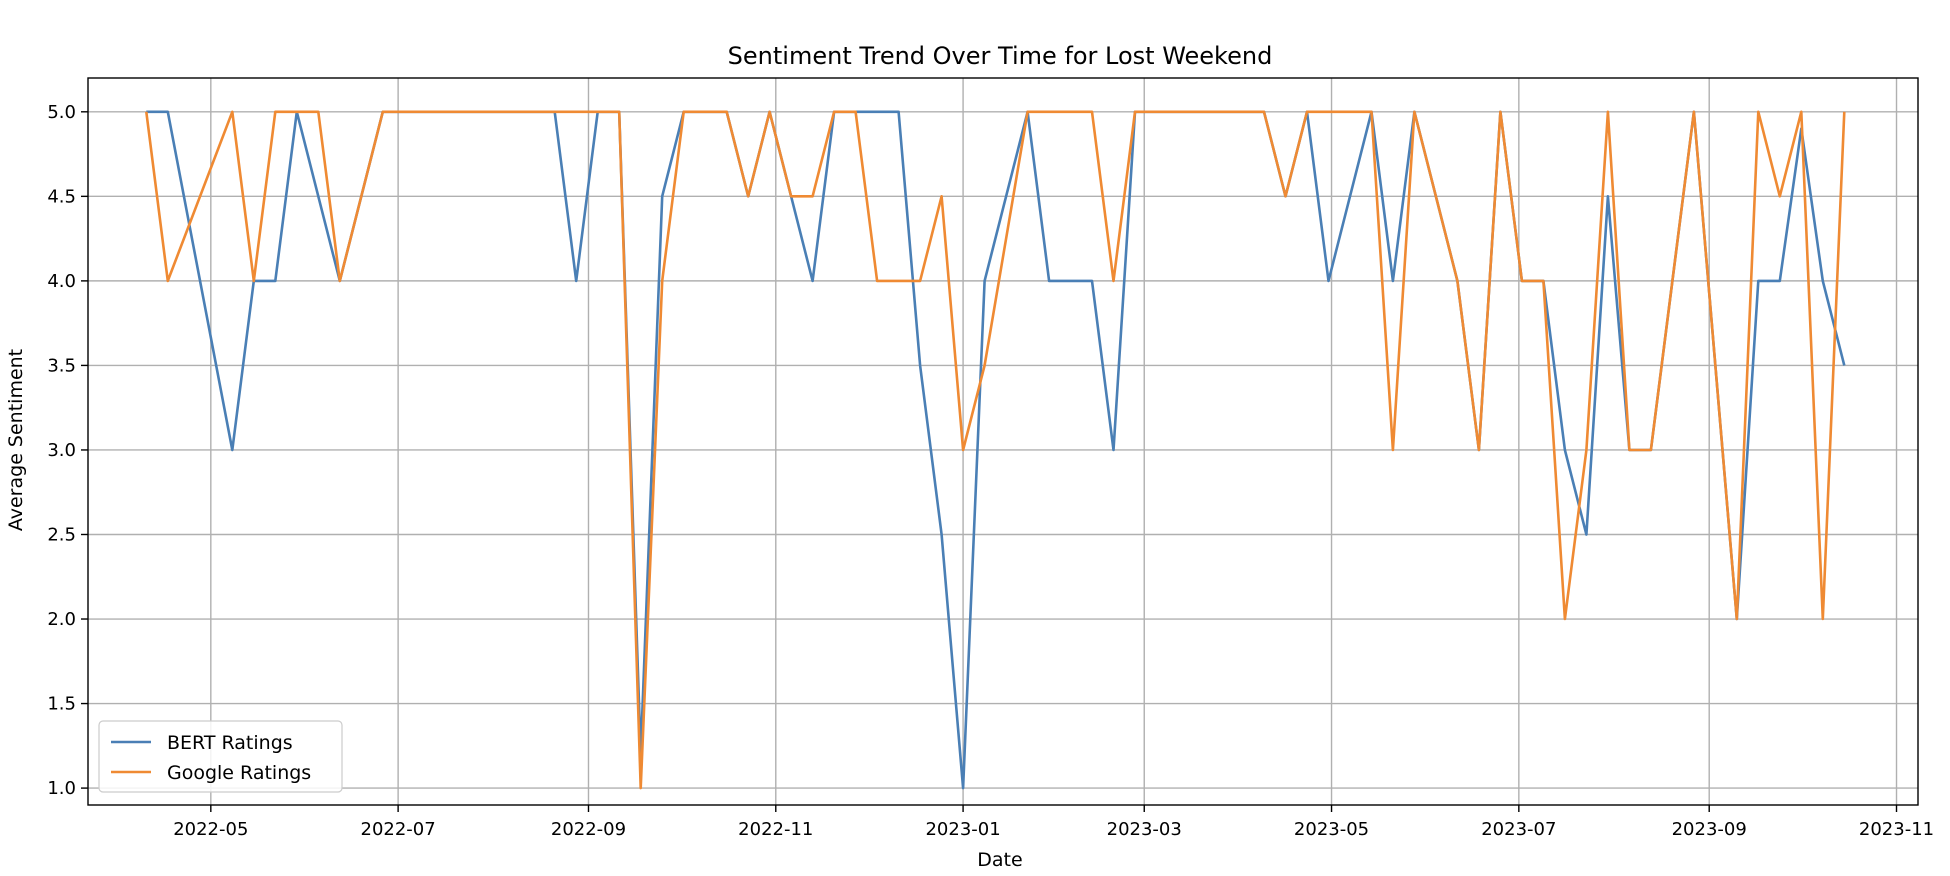 The height and width of the screenshot is (876, 1950). What do you see at coordinates (16, 440) in the screenshot?
I see `y-axis-label: Average Sentiment` at bounding box center [16, 440].